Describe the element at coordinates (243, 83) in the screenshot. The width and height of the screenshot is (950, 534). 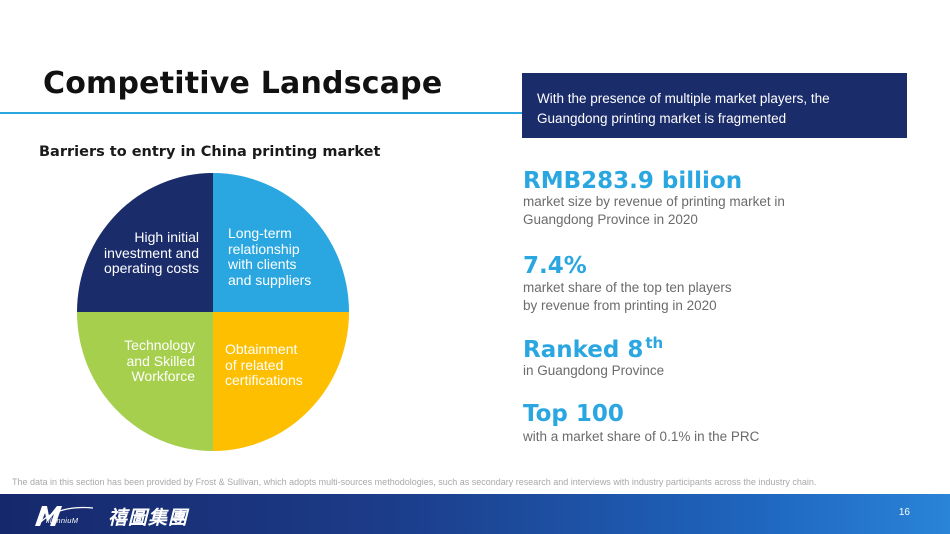
I see `page-title: Competitive Landscape` at that location.